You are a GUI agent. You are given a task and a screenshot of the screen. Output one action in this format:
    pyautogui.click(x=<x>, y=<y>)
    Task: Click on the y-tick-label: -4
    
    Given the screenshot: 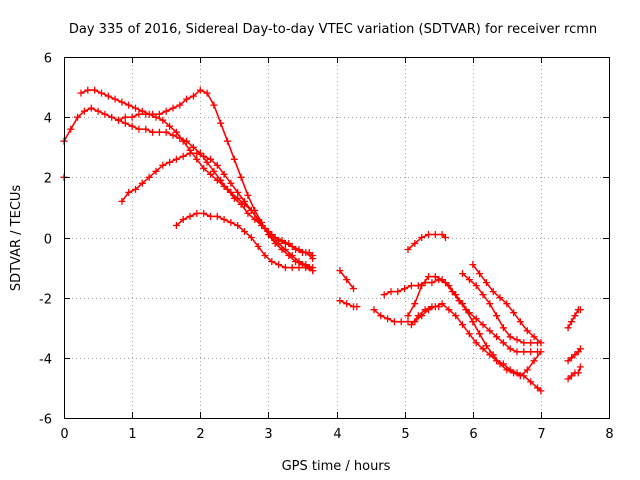 What is the action you would take?
    pyautogui.click(x=45, y=360)
    